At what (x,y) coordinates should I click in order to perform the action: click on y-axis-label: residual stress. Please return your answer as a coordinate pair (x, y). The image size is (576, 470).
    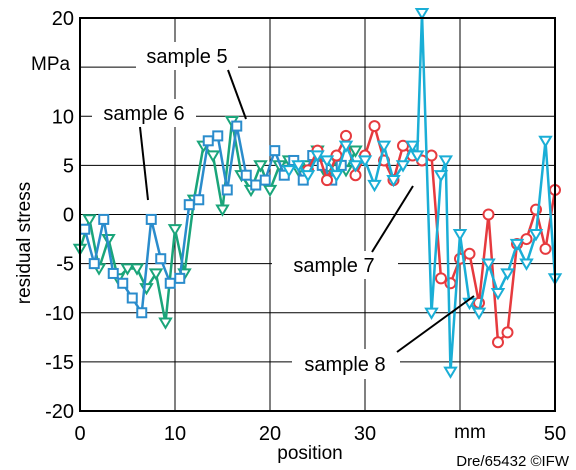
    Looking at the image, I should click on (24, 243).